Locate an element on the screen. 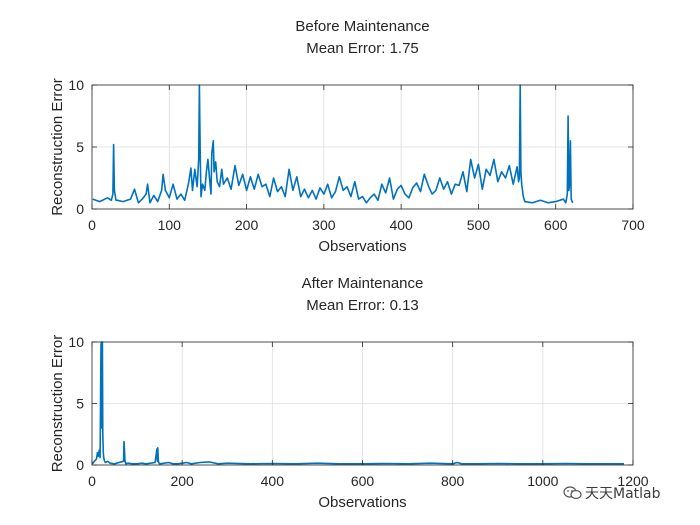  chart-subtitle: Mean Error: 1.75 is located at coordinates (362, 48).